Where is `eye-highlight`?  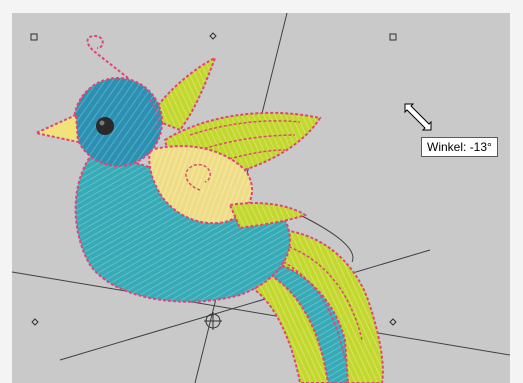
eye-highlight is located at coordinates (102, 123).